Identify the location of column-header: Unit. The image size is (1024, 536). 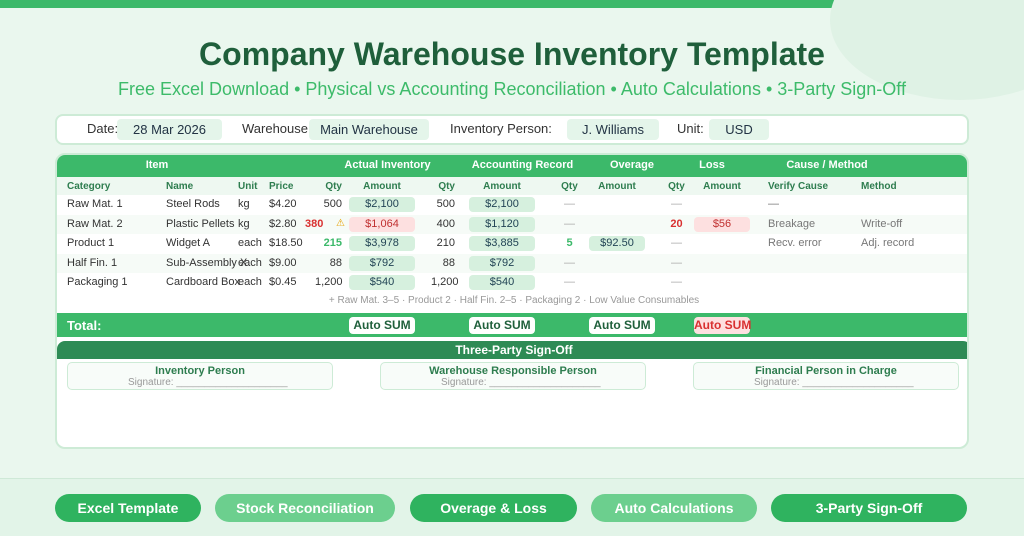
(248, 186).